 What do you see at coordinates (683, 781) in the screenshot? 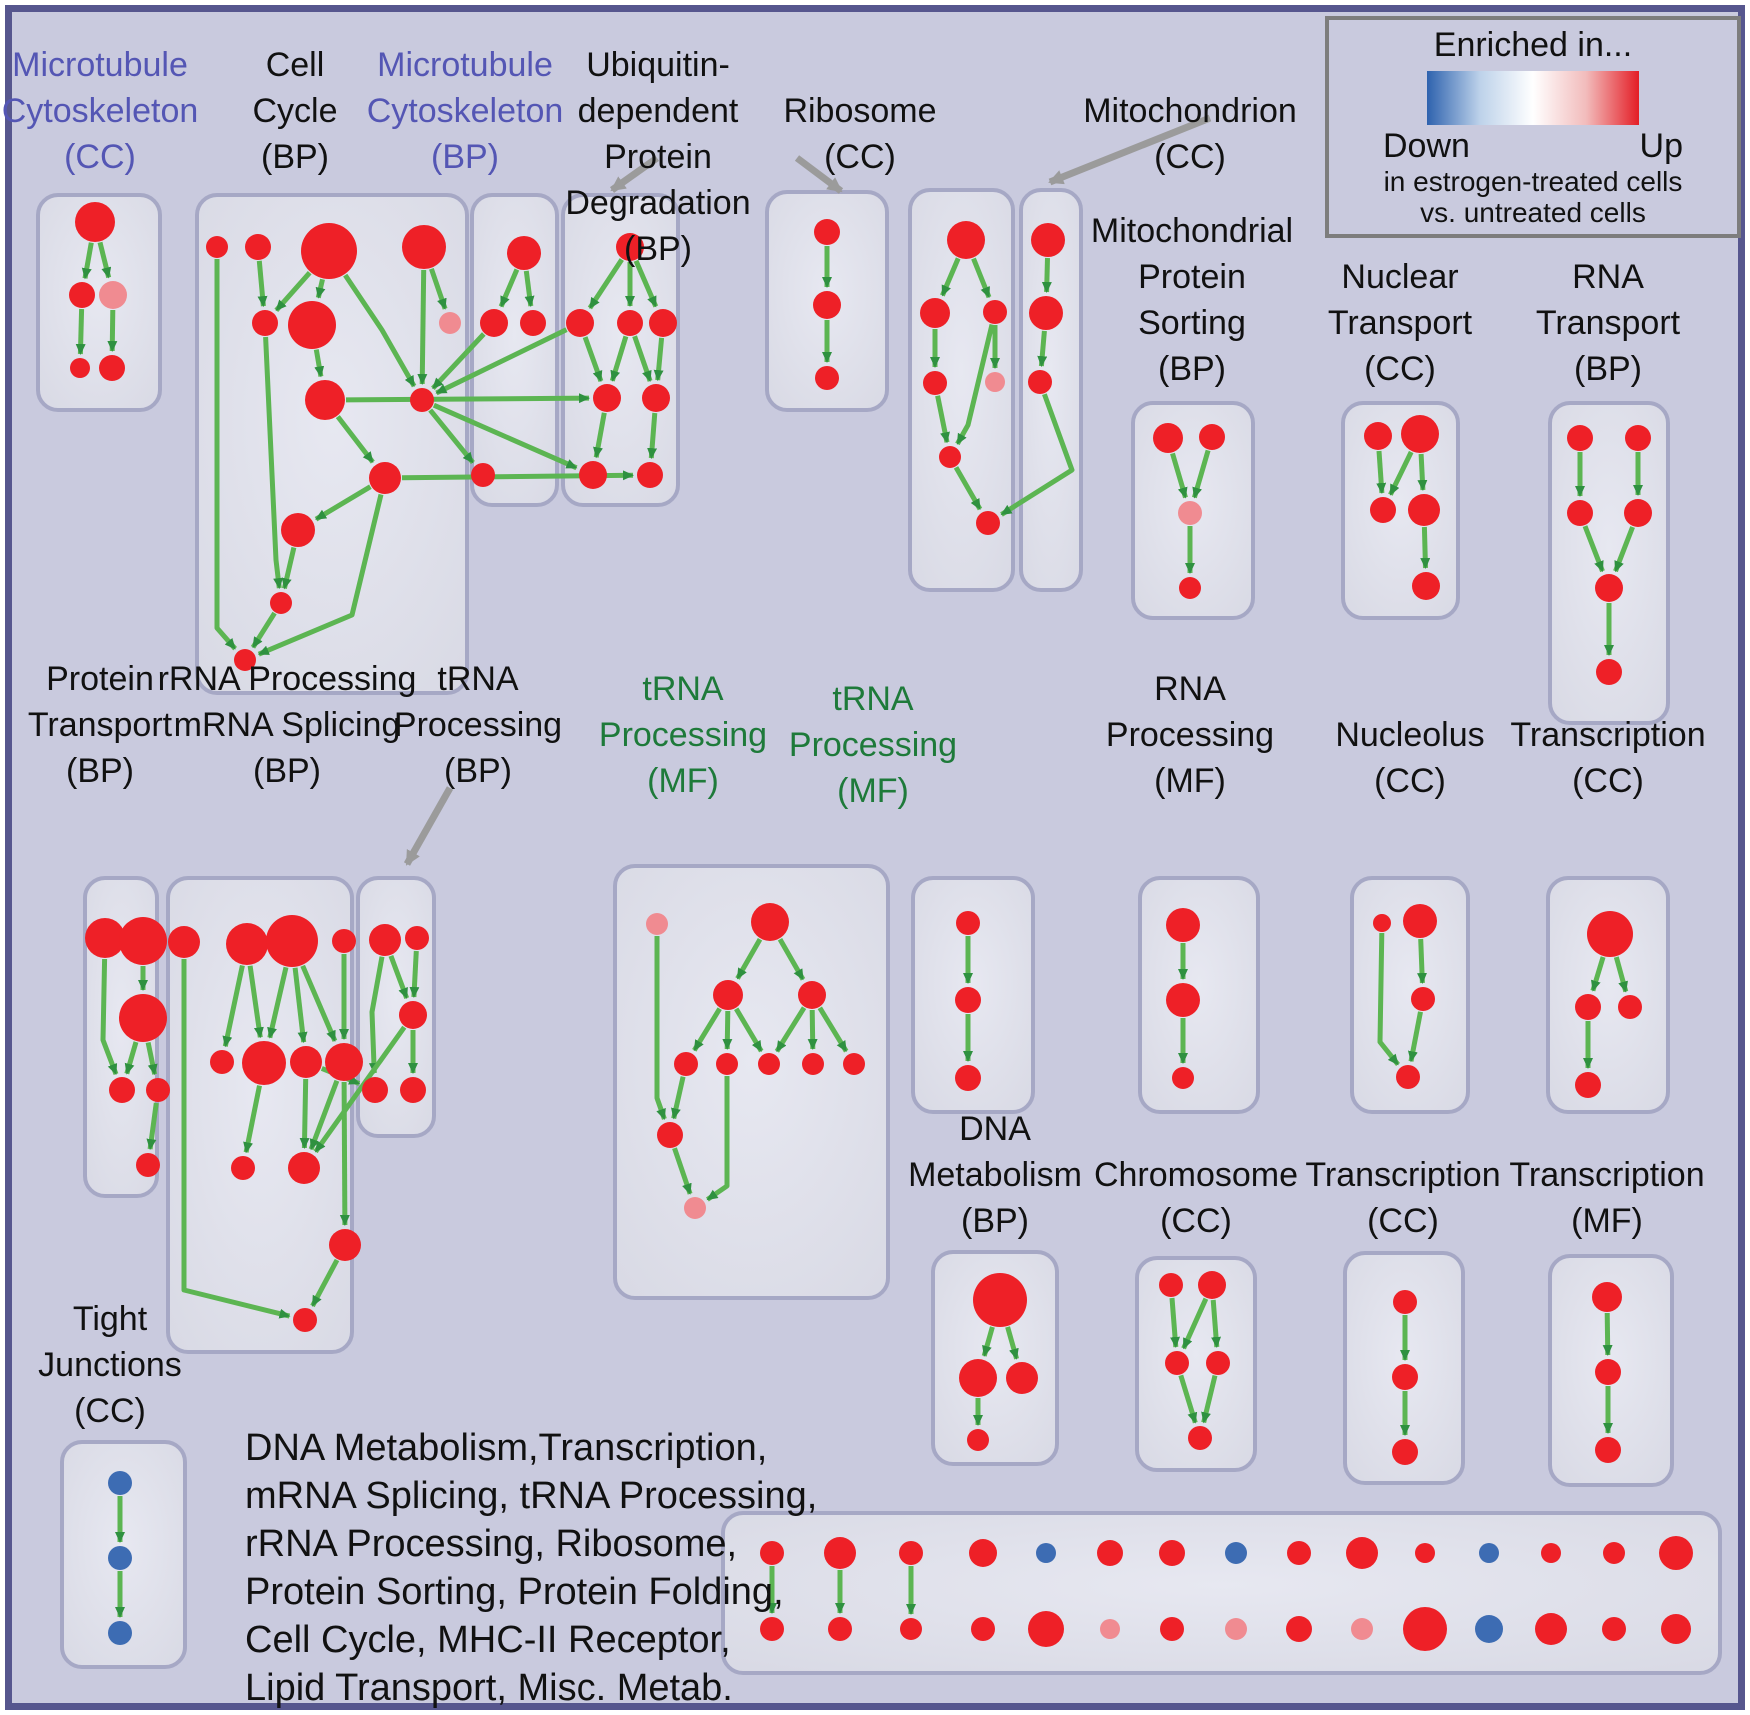
I see `cluster-label-trna_mf: (MF)` at bounding box center [683, 781].